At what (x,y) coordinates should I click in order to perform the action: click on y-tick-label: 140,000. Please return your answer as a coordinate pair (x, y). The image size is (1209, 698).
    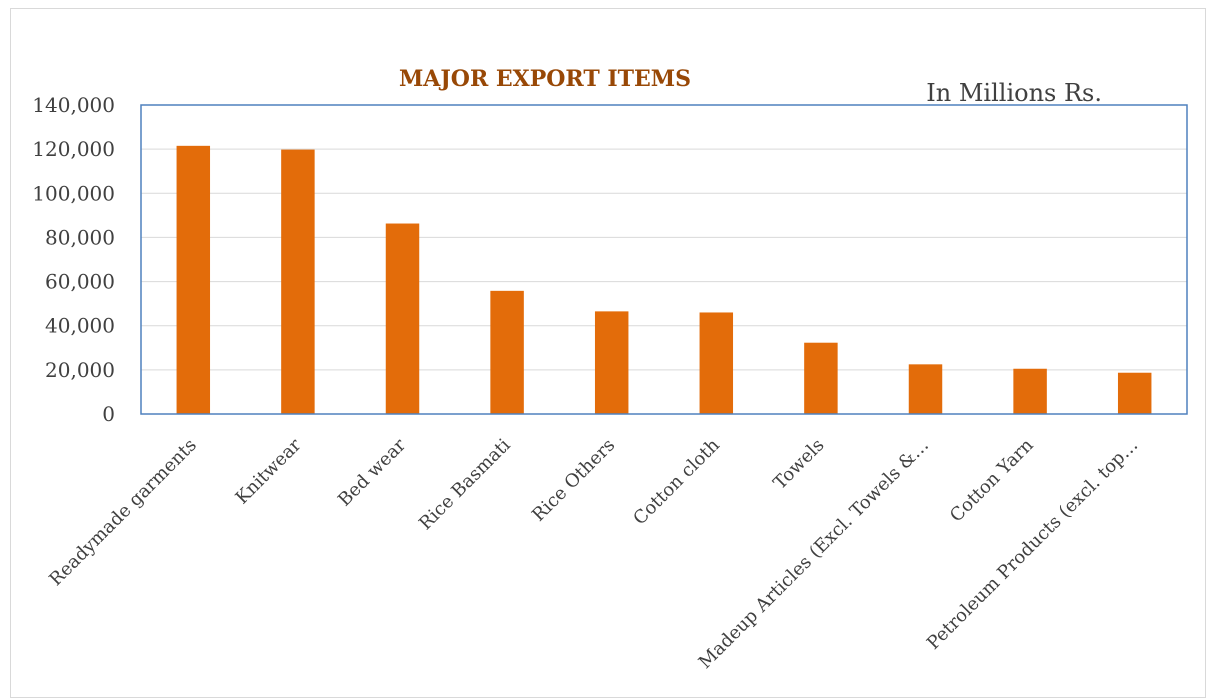
    Looking at the image, I should click on (73, 105).